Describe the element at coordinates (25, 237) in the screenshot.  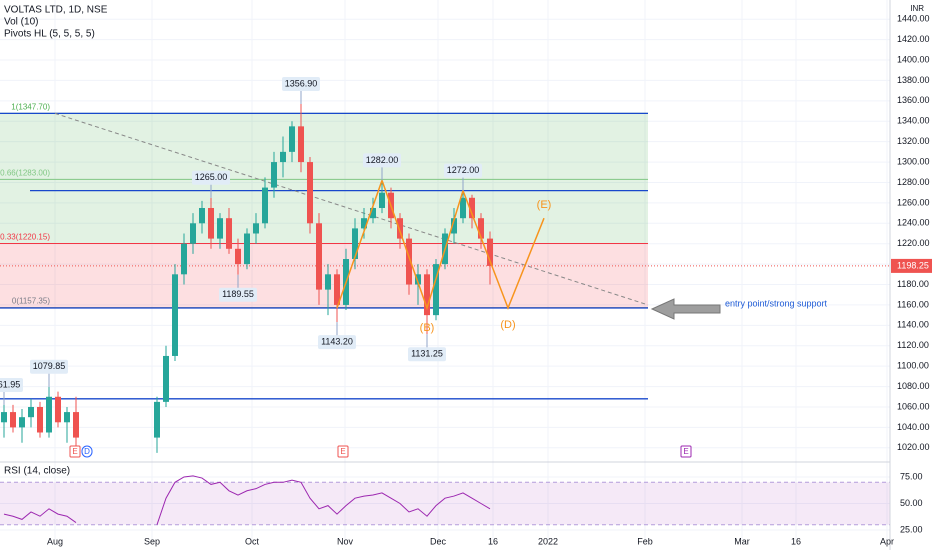
I see `fib-label: 0.33(1220.15)` at that location.